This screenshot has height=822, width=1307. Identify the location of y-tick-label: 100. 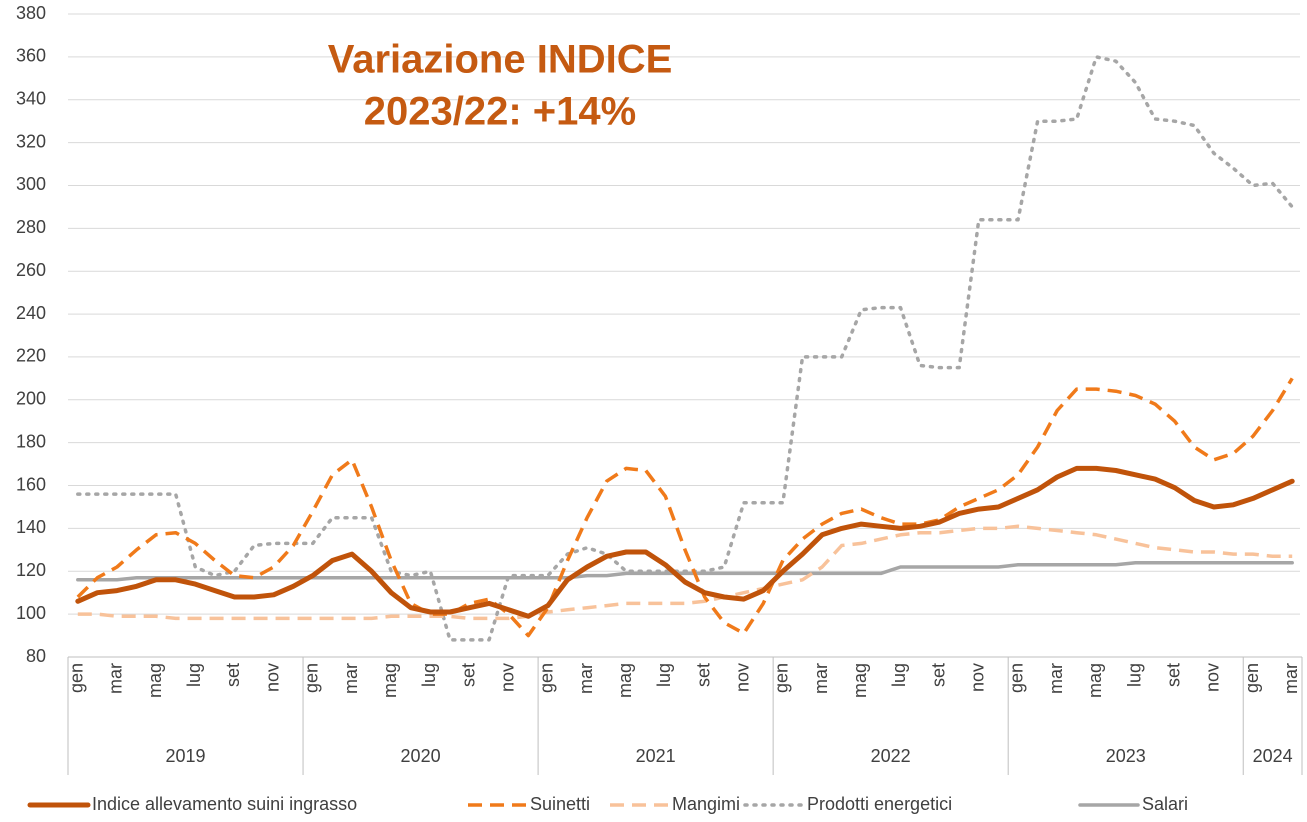
(31, 613).